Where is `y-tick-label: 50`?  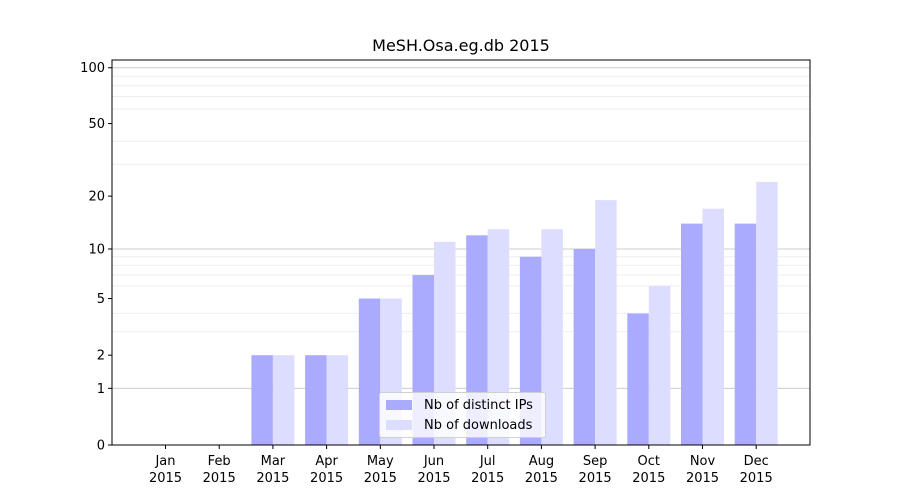
y-tick-label: 50 is located at coordinates (96, 124).